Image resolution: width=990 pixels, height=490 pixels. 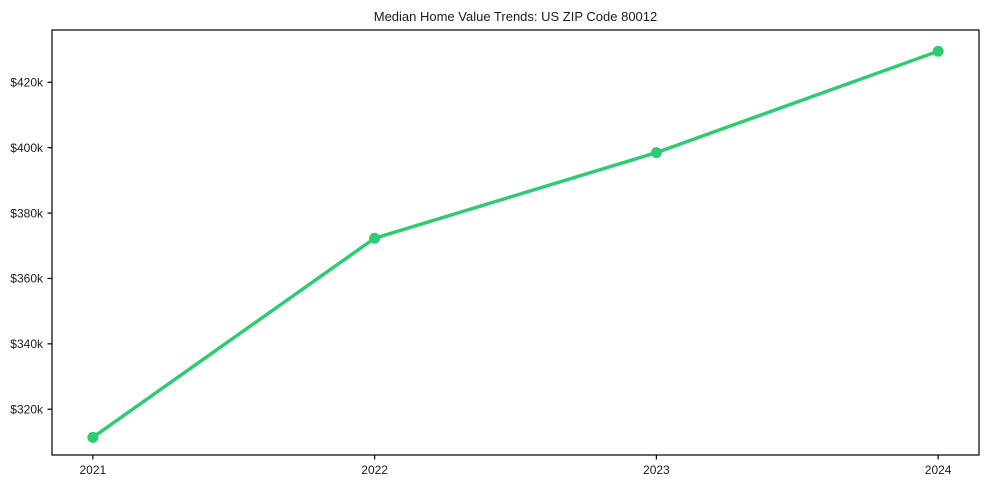 I want to click on y-tick-label: $420k, so click(x=27, y=83).